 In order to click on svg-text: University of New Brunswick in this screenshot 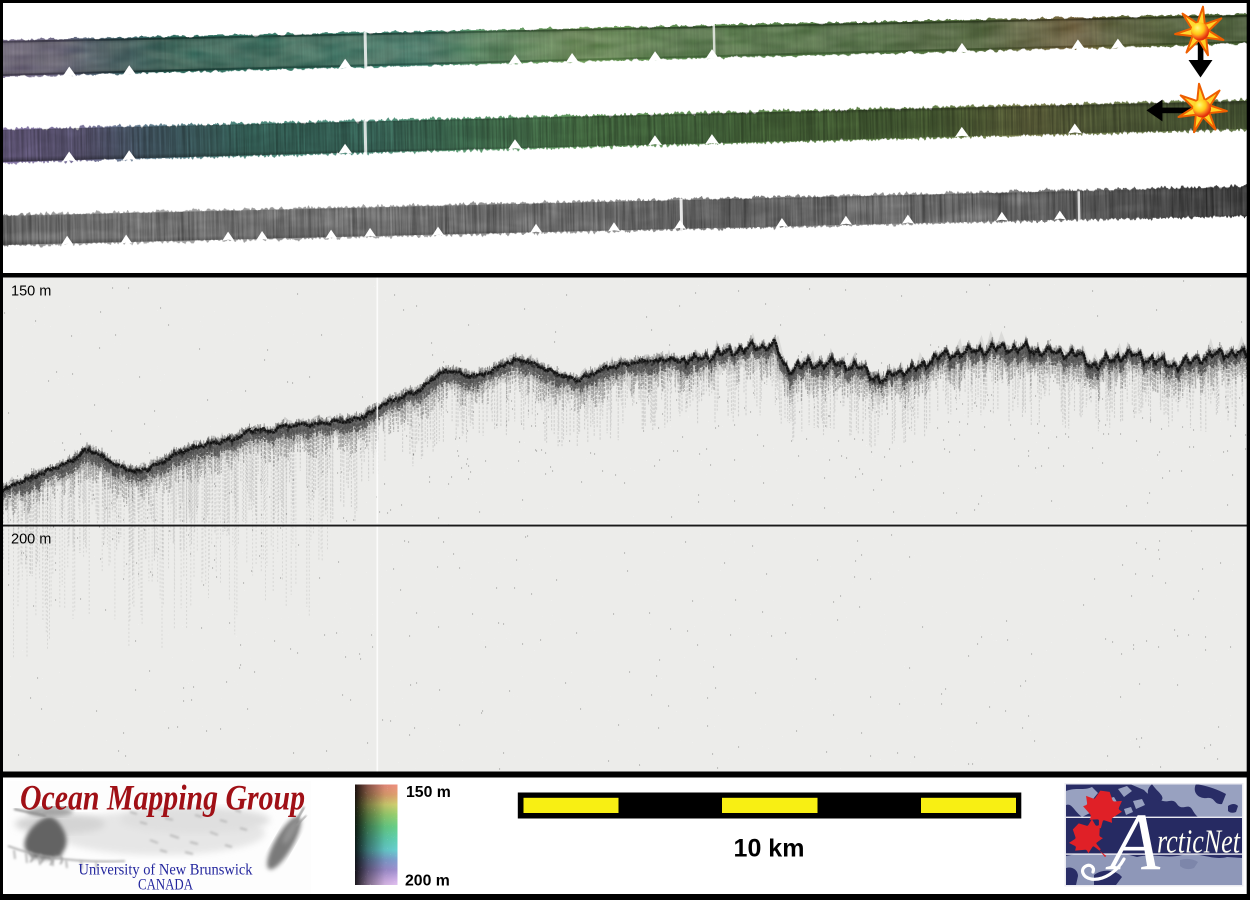, I will do `click(166, 870)`.